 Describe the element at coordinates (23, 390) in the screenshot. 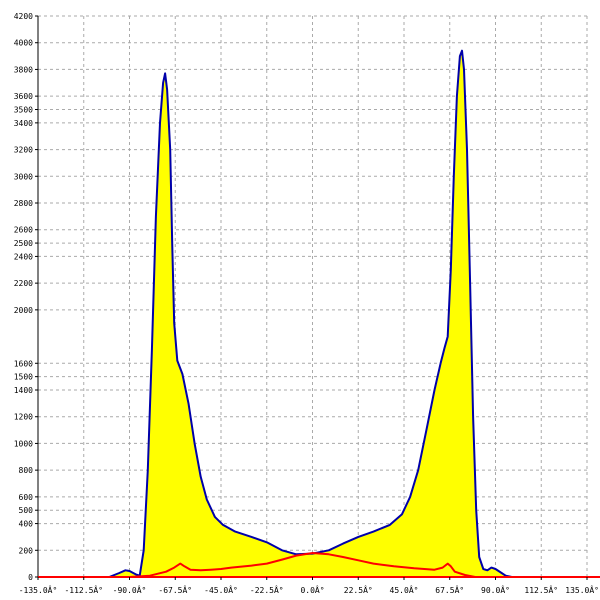

I see `y-tick-label: 1400` at that location.